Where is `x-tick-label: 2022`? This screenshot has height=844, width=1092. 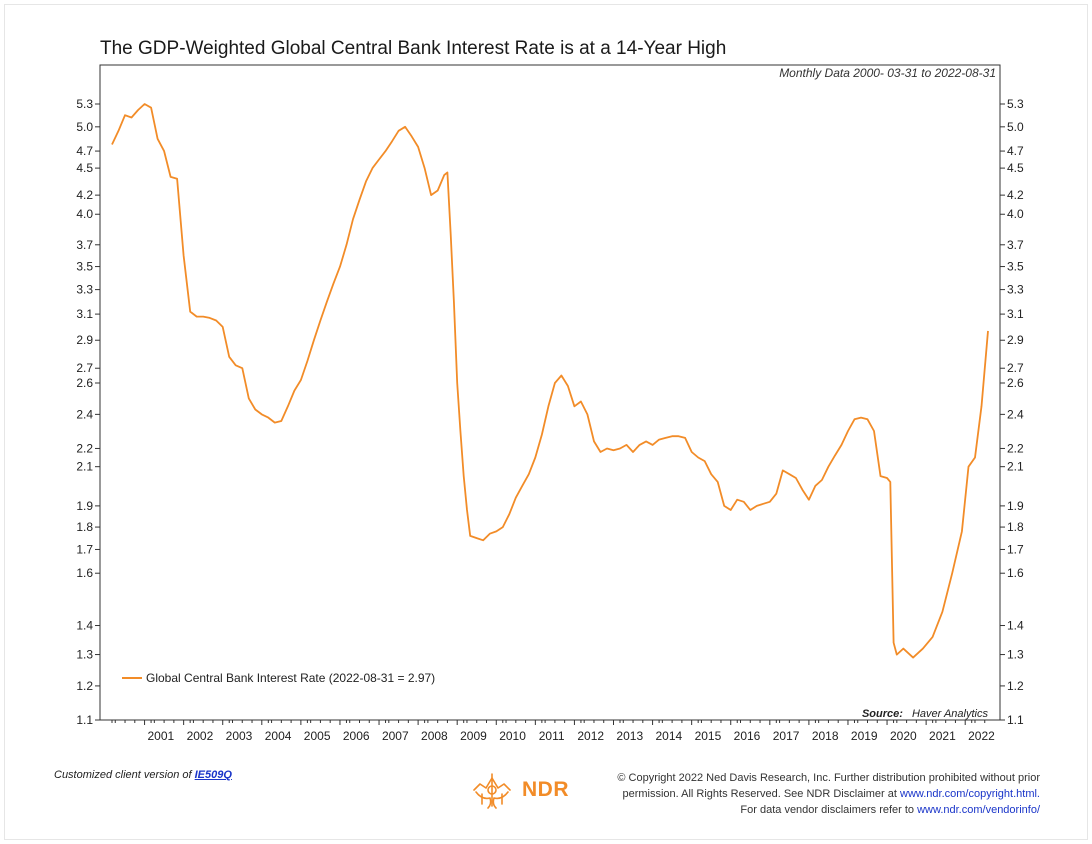
x-tick-label: 2022 is located at coordinates (981, 736).